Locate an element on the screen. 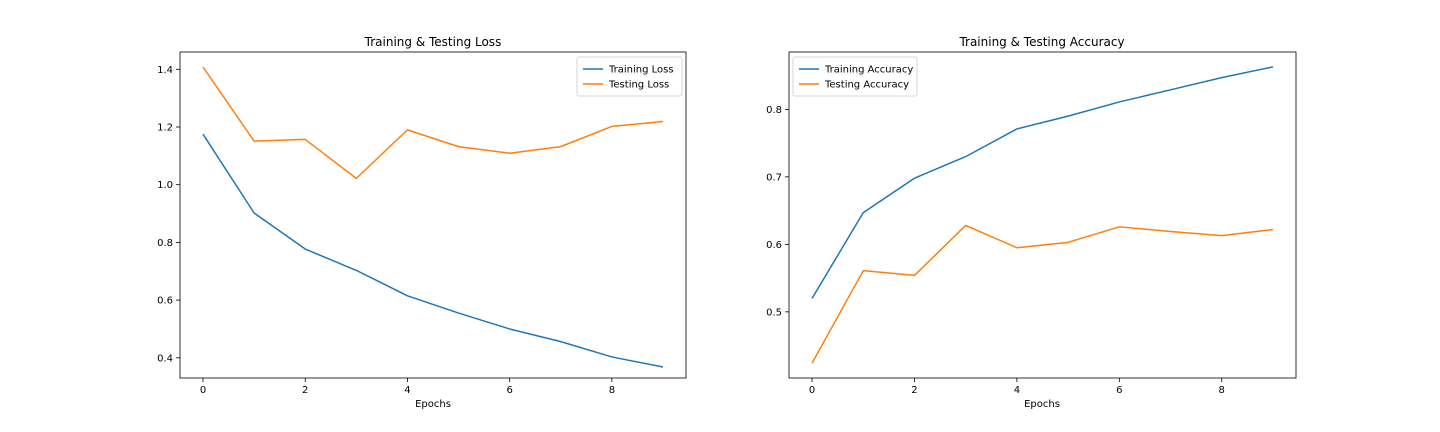 This screenshot has height=432, width=1440. legend-label: Training Accuracy is located at coordinates (868, 70).